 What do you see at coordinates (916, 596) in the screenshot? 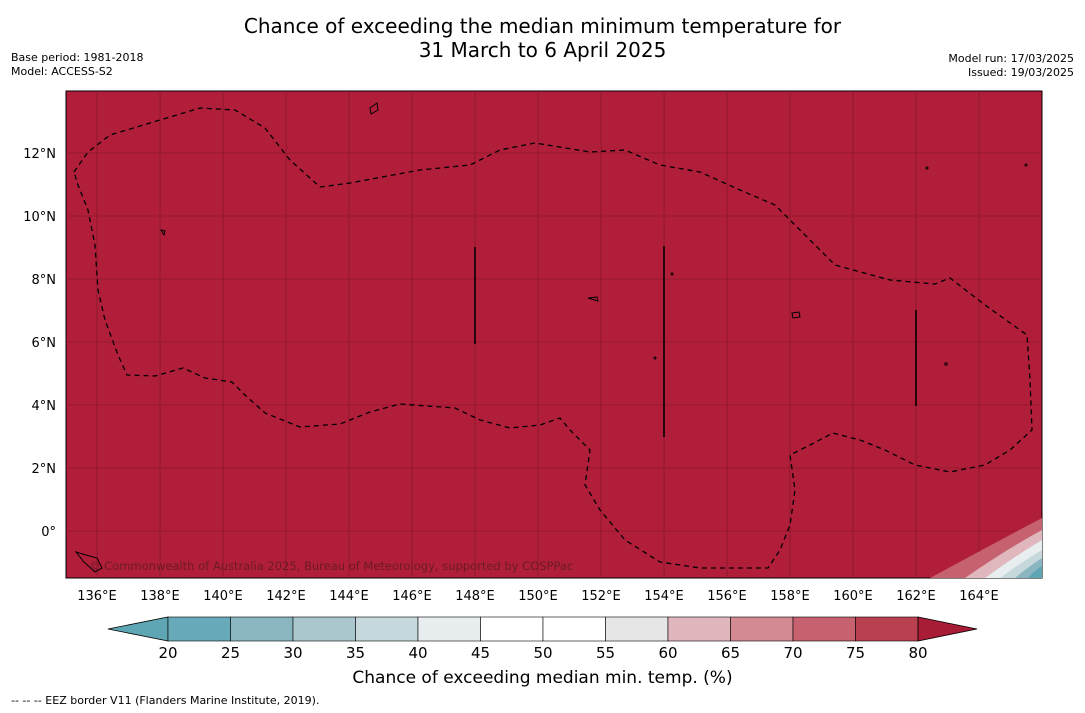
I see `longitude-label: 162°E` at bounding box center [916, 596].